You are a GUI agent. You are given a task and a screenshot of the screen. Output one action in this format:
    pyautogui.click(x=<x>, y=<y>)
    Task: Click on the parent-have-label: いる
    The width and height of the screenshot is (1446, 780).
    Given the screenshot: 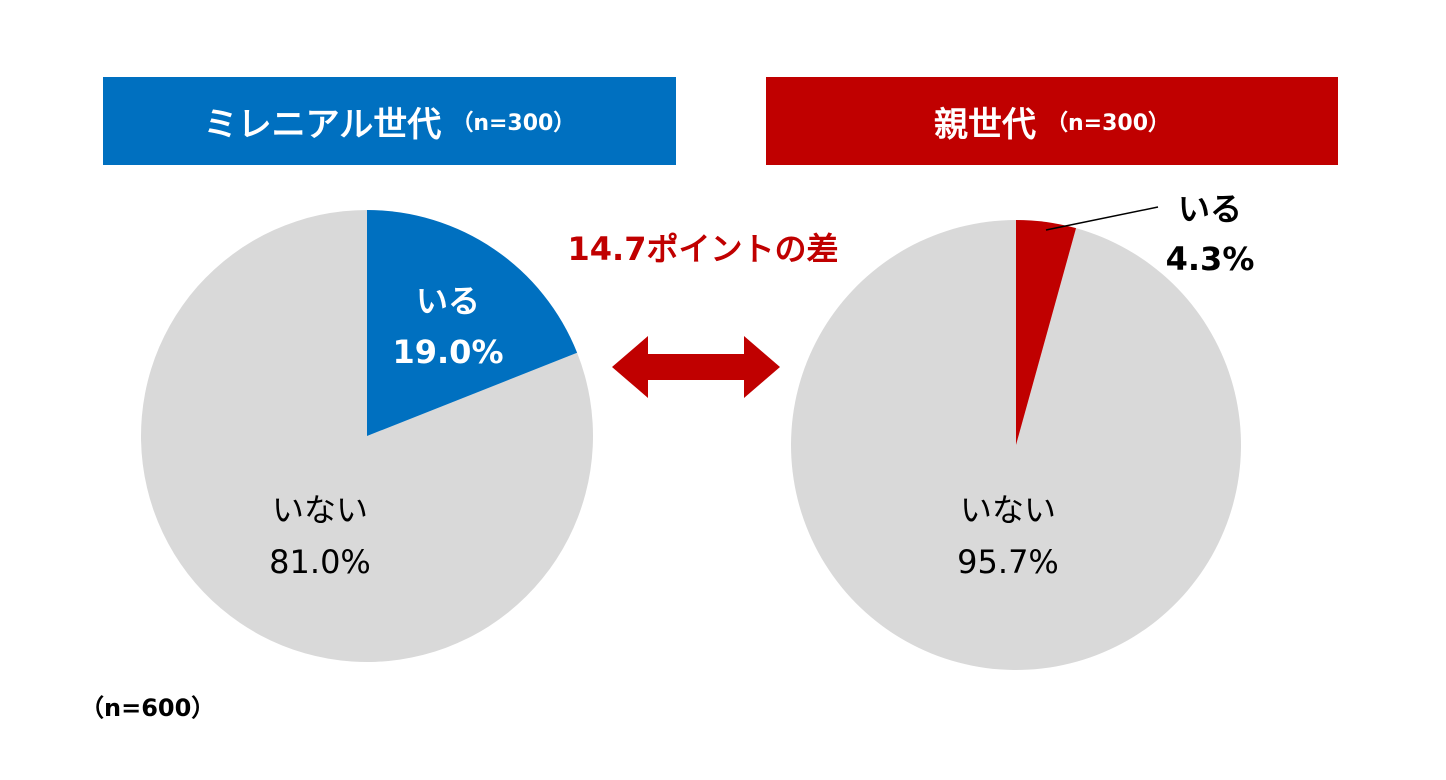 What is the action you would take?
    pyautogui.click(x=1210, y=209)
    